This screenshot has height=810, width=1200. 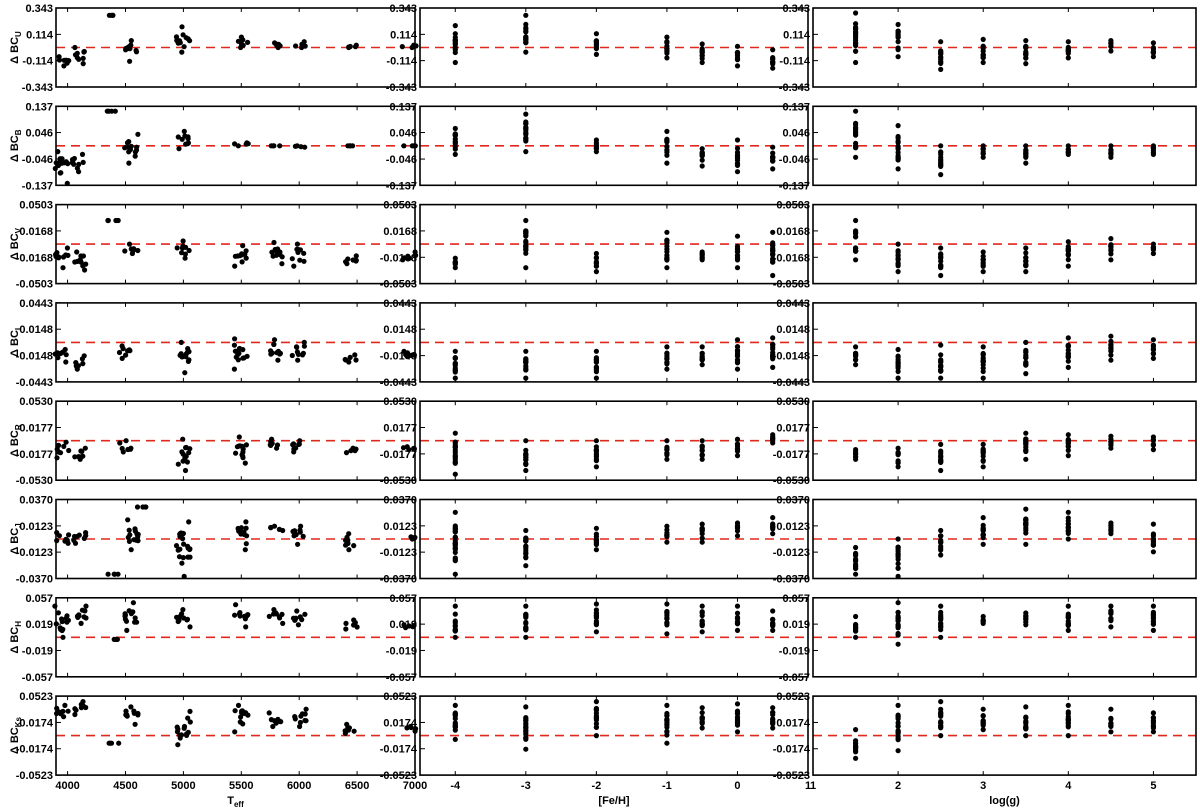 What do you see at coordinates (401, 62) in the screenshot?
I see `y-tick-label: -0.114` at bounding box center [401, 62].